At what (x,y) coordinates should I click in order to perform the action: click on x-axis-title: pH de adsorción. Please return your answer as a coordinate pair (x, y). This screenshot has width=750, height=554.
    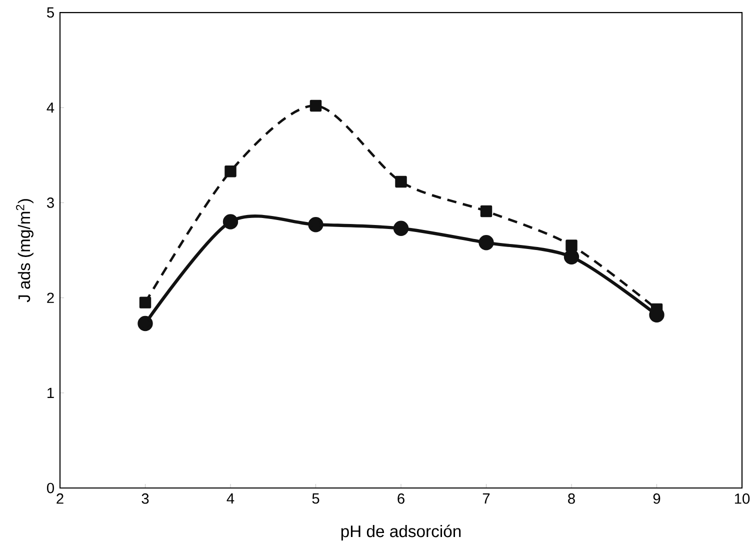
    Looking at the image, I should click on (401, 532).